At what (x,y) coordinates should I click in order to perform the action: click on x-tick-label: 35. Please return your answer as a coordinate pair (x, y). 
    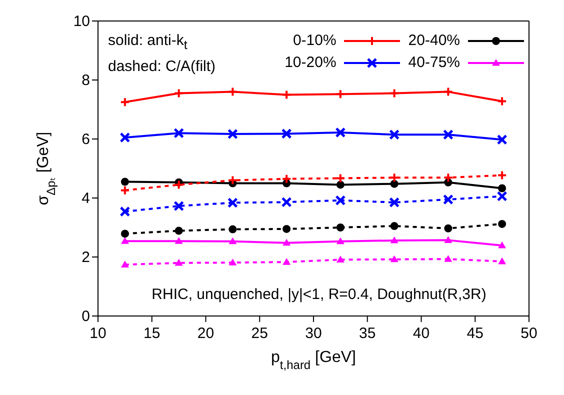
    Looking at the image, I should click on (367, 333).